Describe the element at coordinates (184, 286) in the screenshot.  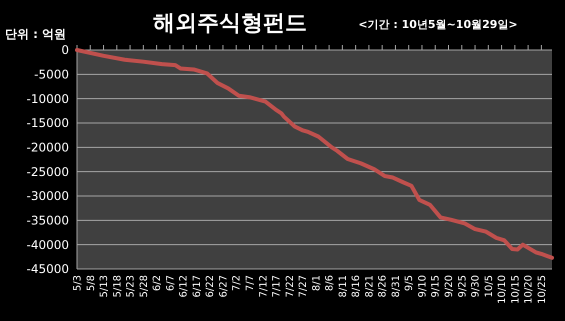
I see `x-tick-label: 6/12` at that location.